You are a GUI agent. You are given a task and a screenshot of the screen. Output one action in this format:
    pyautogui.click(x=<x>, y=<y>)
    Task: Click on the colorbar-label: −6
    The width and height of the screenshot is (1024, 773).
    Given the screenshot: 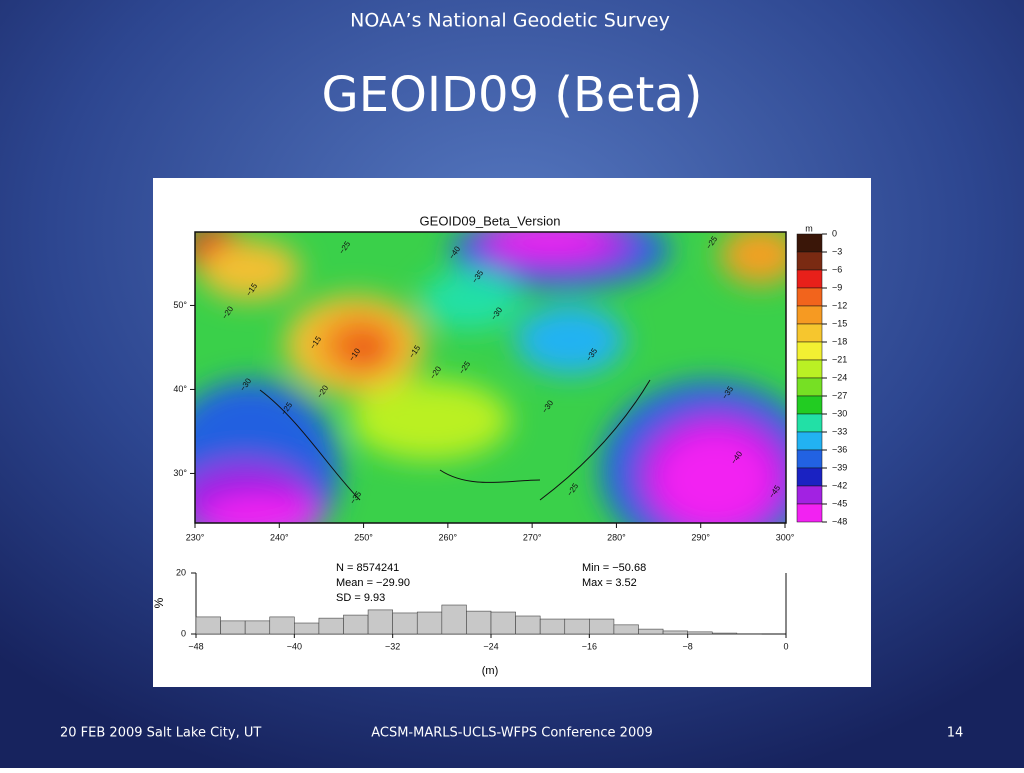 What is the action you would take?
    pyautogui.click(x=837, y=269)
    